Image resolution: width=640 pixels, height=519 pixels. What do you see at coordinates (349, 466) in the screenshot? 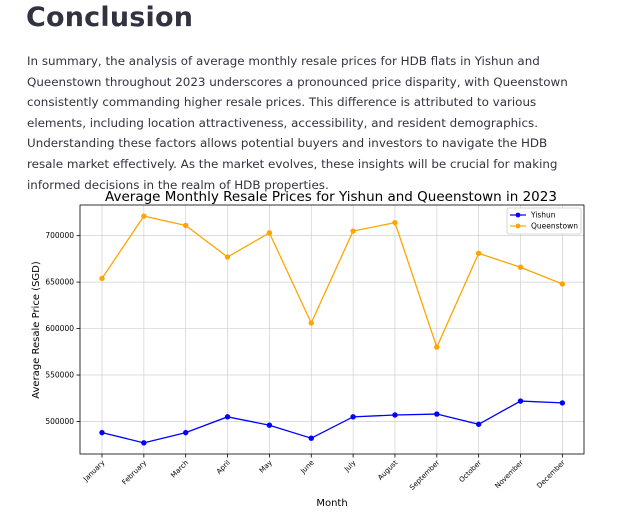
I see `x-tick-label: July` at bounding box center [349, 466].